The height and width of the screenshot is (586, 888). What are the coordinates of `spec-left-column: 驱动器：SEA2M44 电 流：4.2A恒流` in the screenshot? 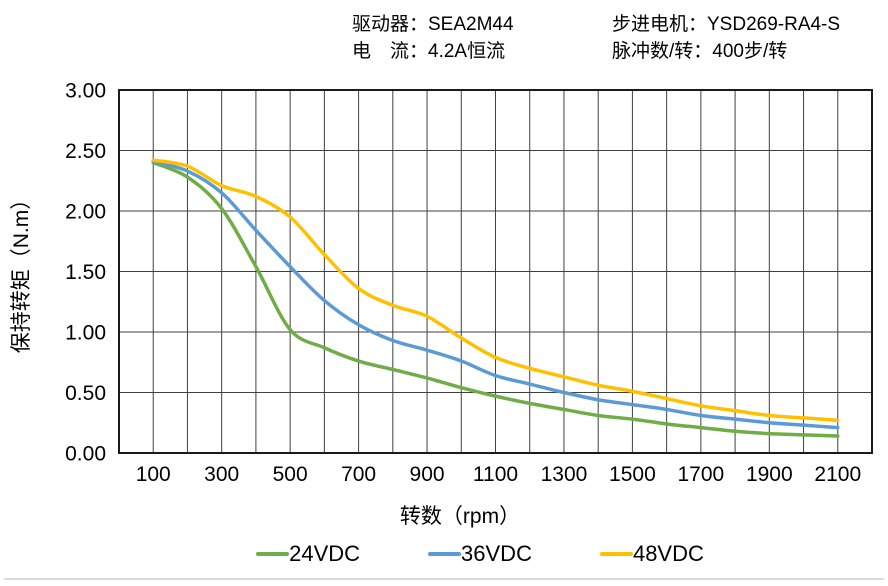 It's located at (433, 38).